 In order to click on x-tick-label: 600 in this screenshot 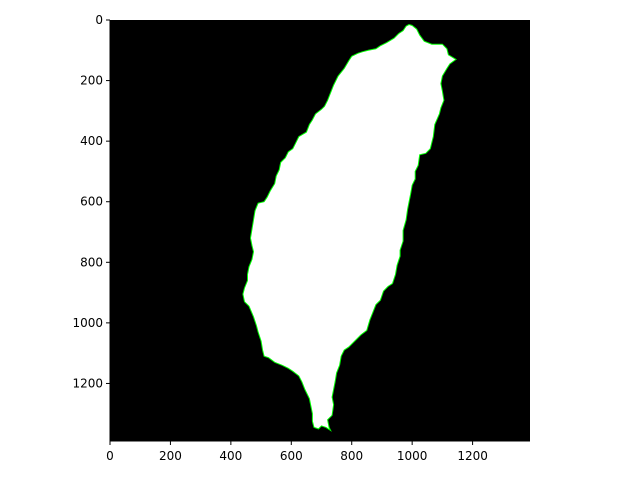, I will do `click(291, 456)`.